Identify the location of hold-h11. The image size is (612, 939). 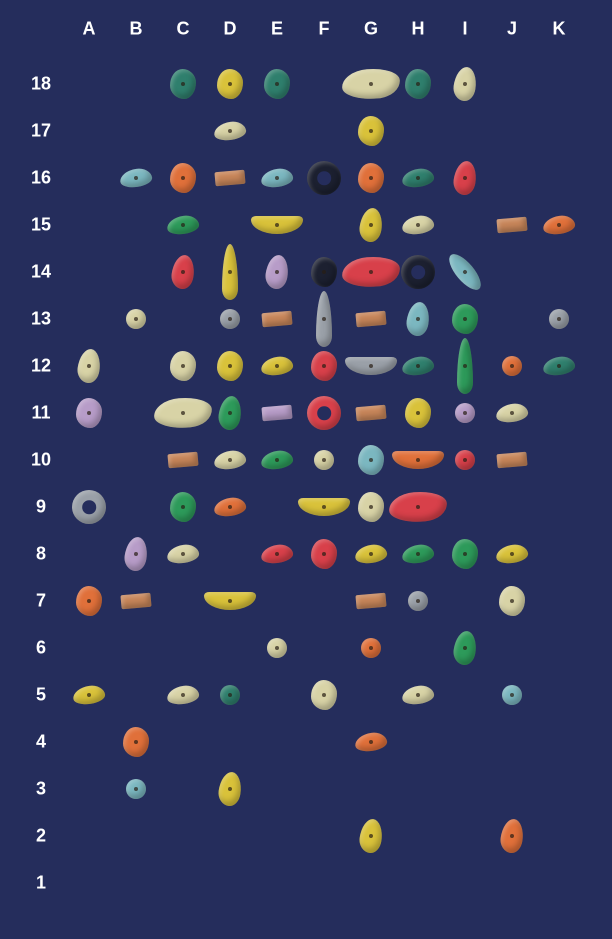
(418, 413).